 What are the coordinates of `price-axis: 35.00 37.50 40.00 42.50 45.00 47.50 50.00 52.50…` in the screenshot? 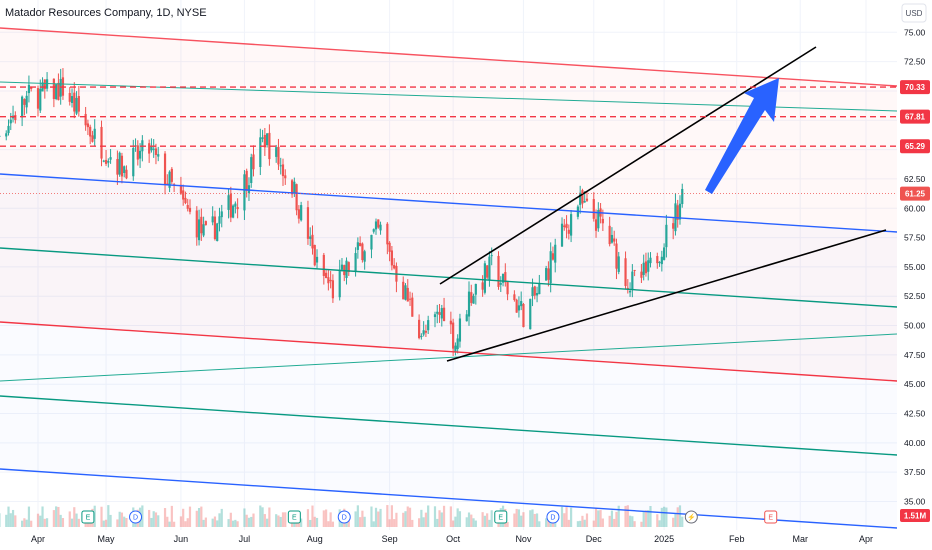 It's located at (914, 266).